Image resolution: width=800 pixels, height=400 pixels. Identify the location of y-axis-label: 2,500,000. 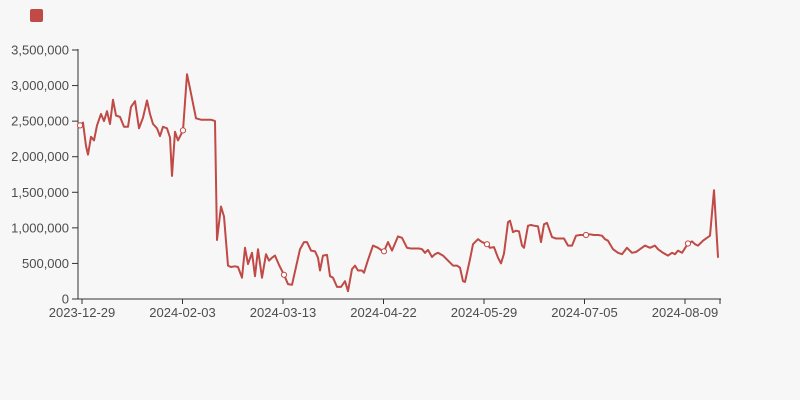
(40, 121).